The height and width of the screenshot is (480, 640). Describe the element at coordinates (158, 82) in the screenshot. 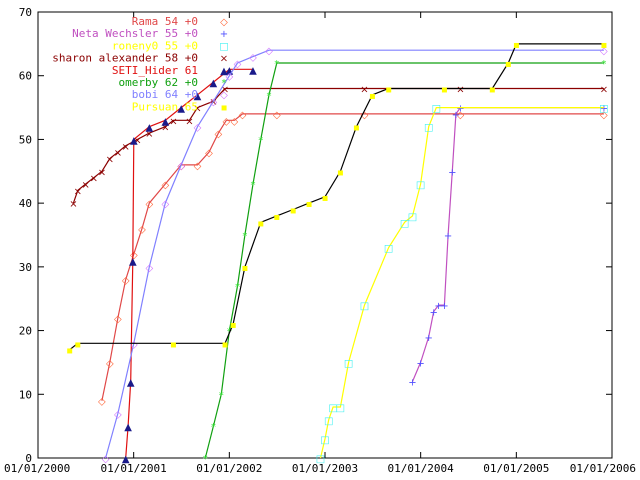

I see `legend-label-omerby: omerby 62 +0` at that location.